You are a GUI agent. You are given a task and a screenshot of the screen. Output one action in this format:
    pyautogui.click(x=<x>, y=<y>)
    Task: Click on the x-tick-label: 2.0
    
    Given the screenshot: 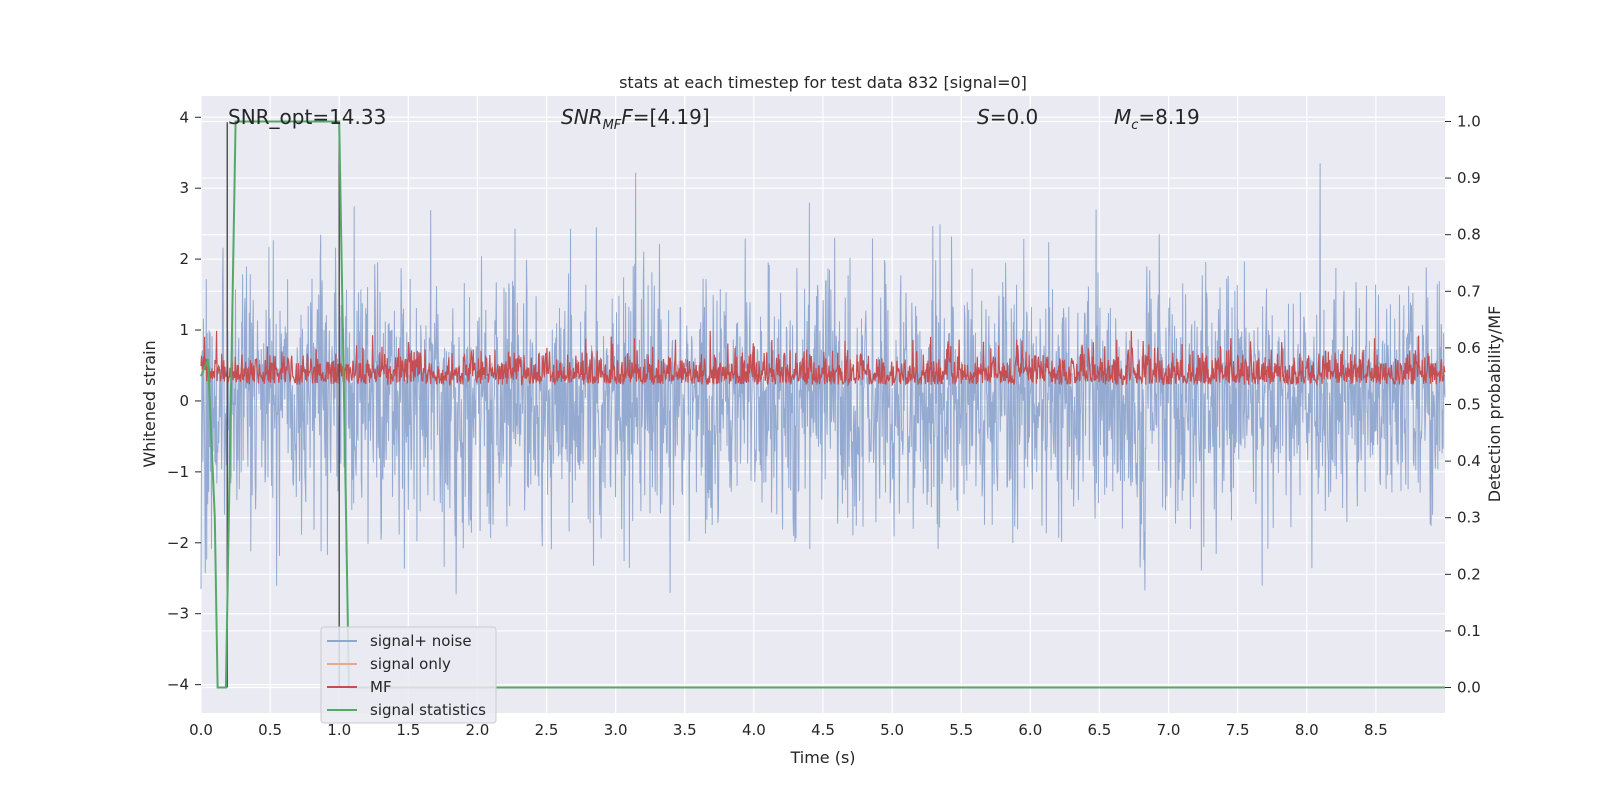 What is the action you would take?
    pyautogui.click(x=478, y=730)
    